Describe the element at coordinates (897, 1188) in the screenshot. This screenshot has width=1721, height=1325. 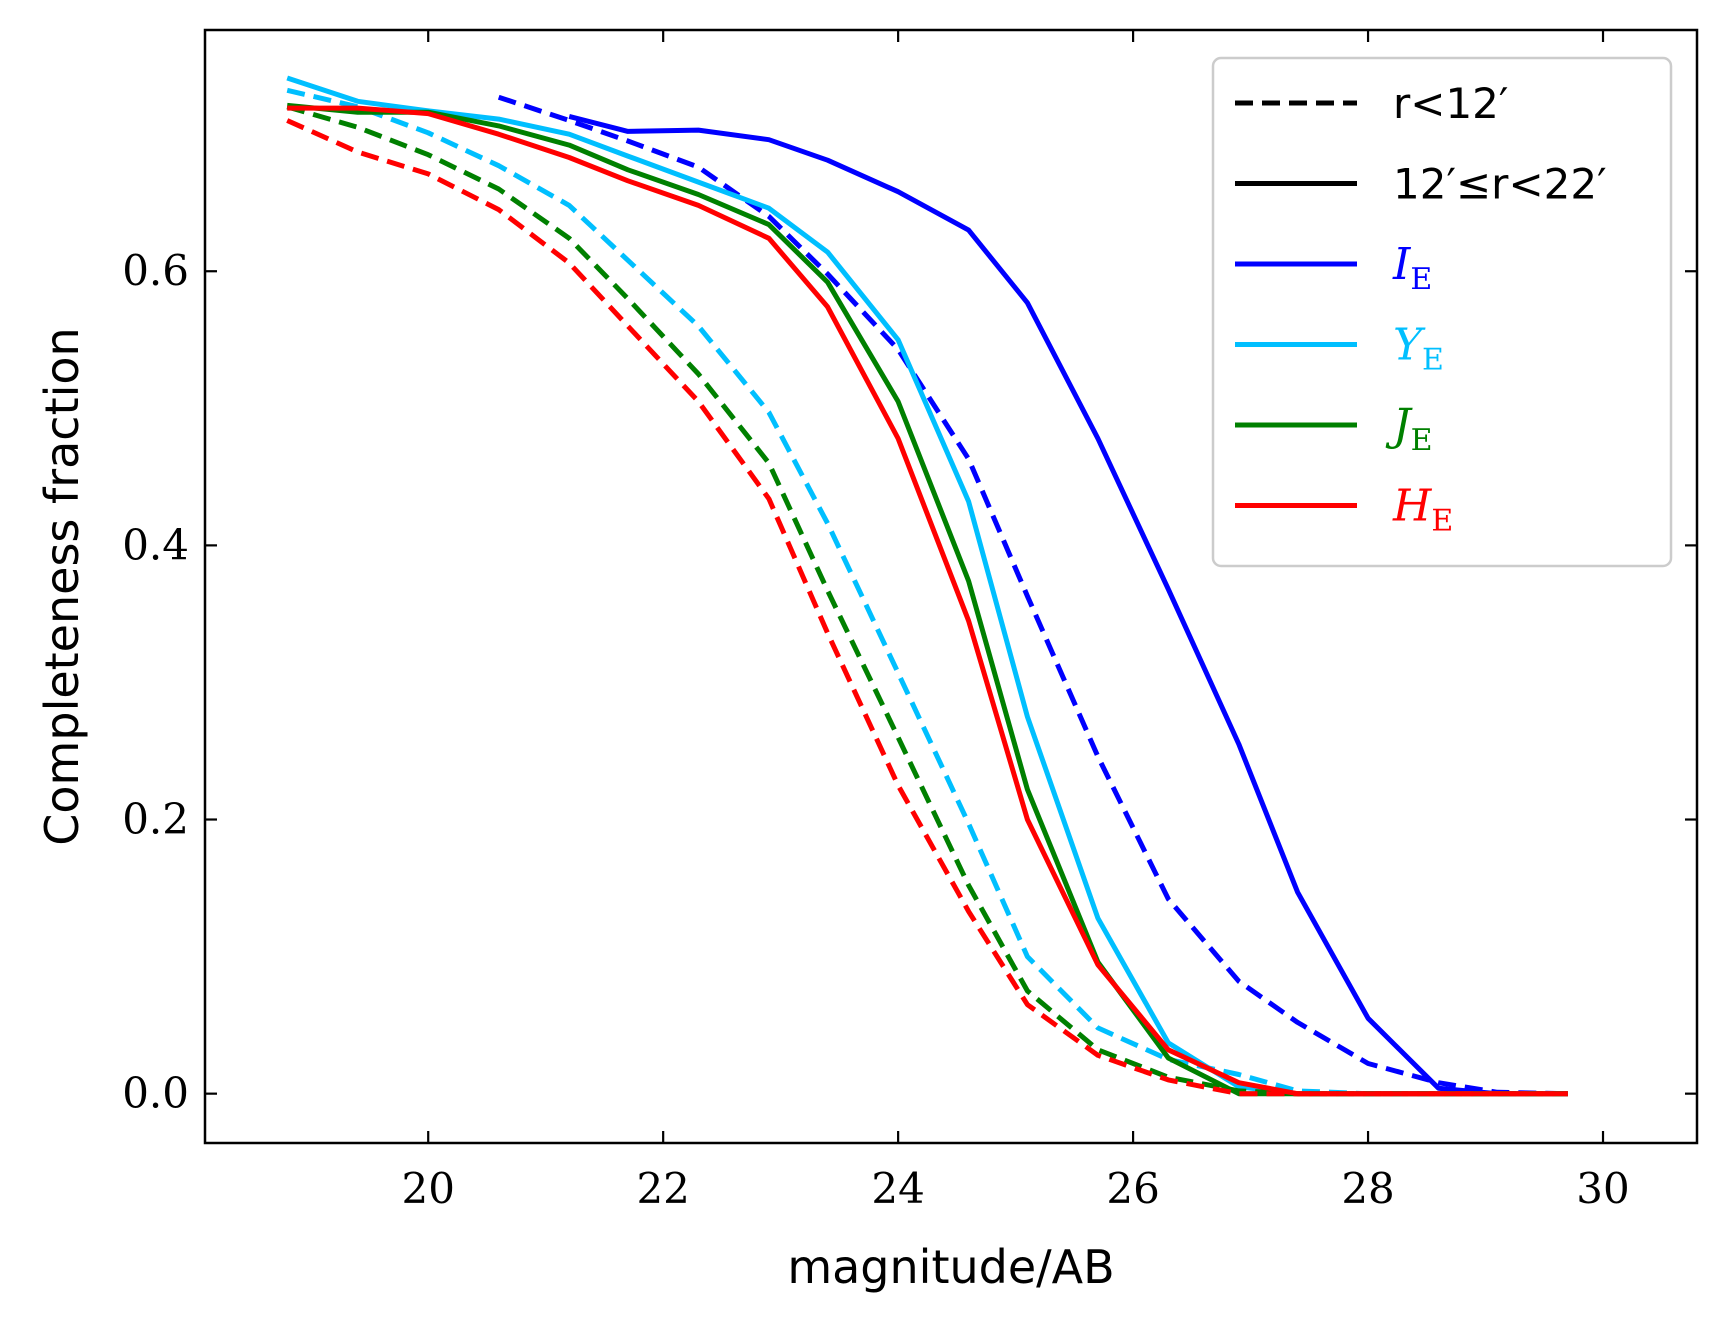
I see `x-tick-label: 24` at that location.